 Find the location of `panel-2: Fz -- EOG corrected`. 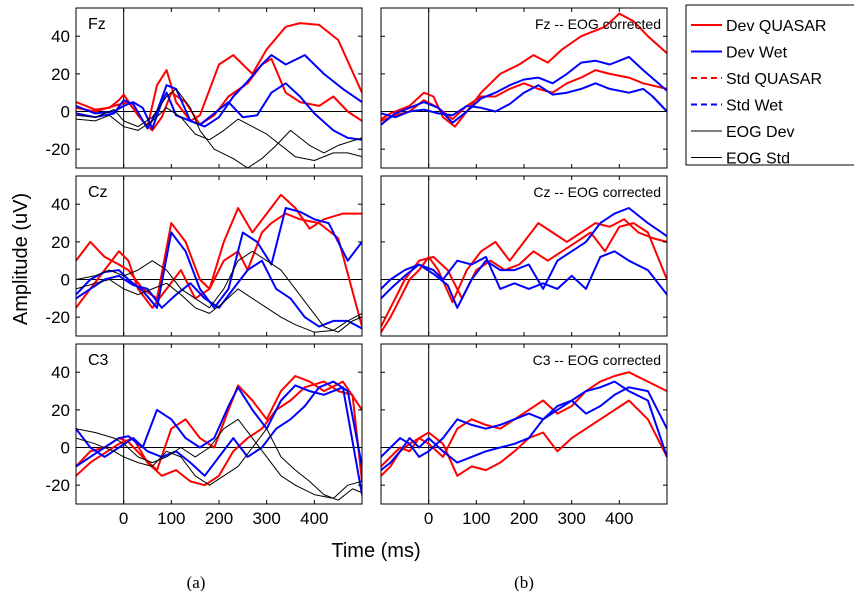

panel-2: Fz -- EOG corrected is located at coordinates (524, 88).